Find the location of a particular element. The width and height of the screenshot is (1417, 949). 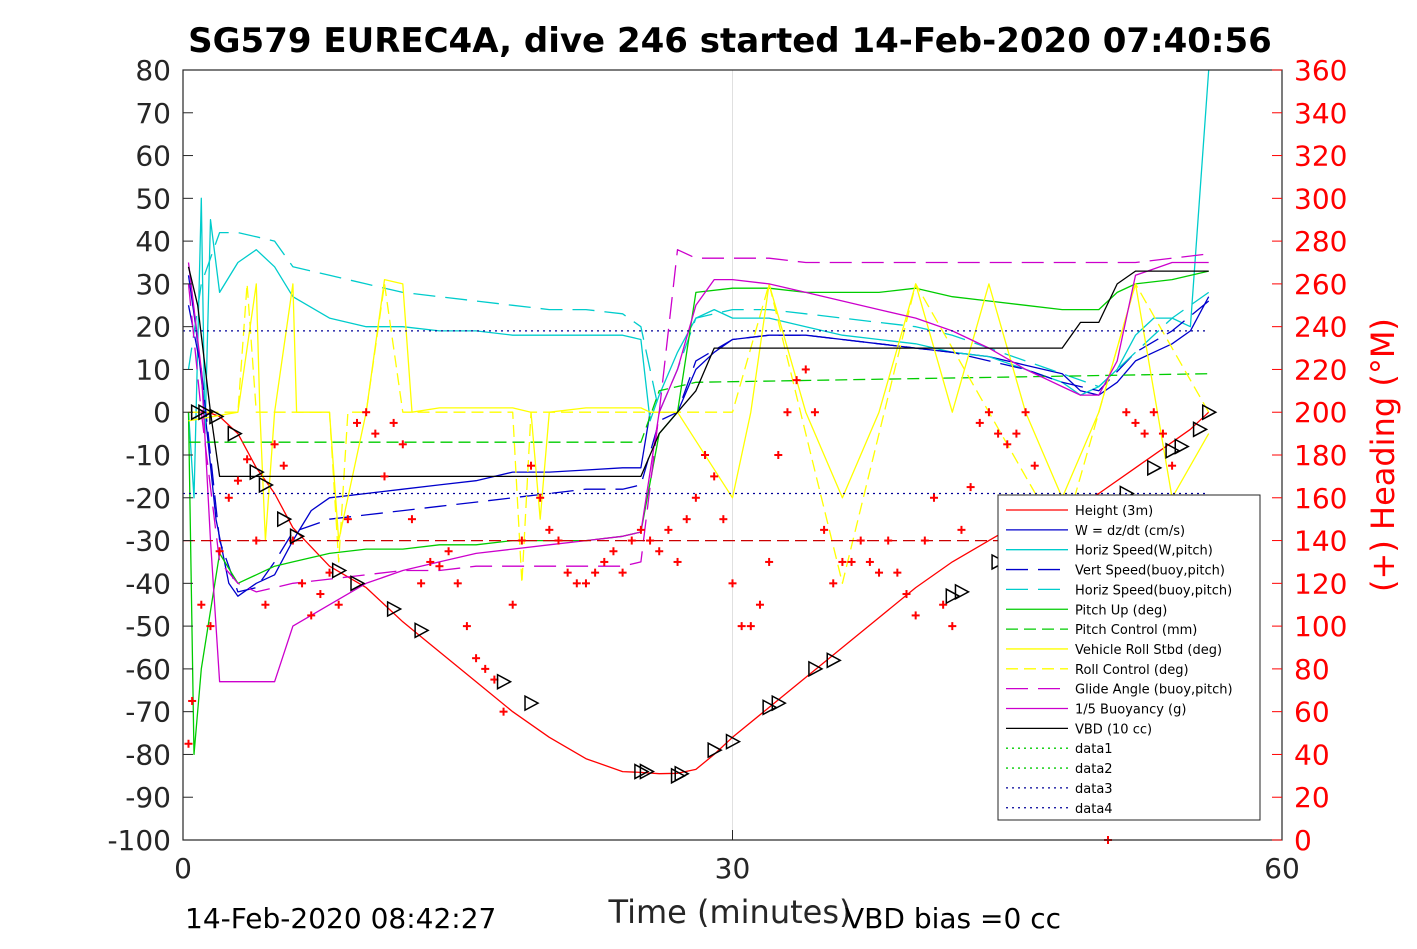

right-tick-label: 80 is located at coordinates (1312, 669).